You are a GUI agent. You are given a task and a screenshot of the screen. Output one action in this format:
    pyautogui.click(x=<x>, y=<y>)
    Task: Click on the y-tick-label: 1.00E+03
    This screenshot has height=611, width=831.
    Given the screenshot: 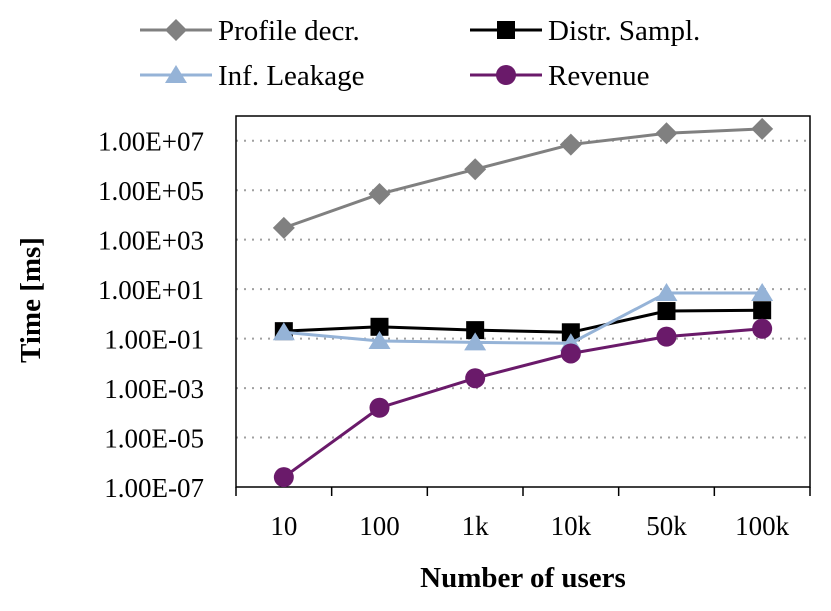 What is the action you would take?
    pyautogui.click(x=151, y=241)
    